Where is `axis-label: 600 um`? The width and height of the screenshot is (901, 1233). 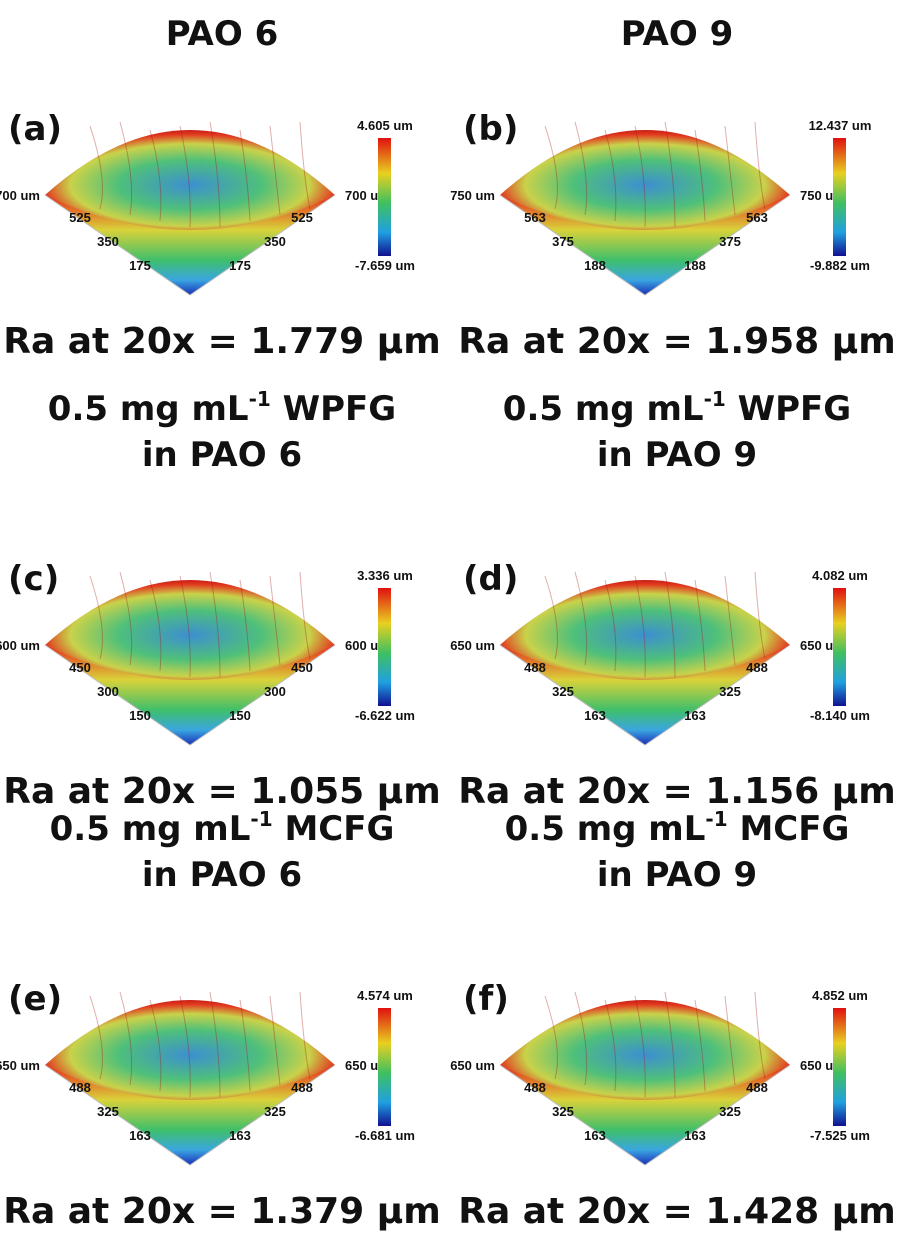
axis-label: 600 um is located at coordinates (20, 645).